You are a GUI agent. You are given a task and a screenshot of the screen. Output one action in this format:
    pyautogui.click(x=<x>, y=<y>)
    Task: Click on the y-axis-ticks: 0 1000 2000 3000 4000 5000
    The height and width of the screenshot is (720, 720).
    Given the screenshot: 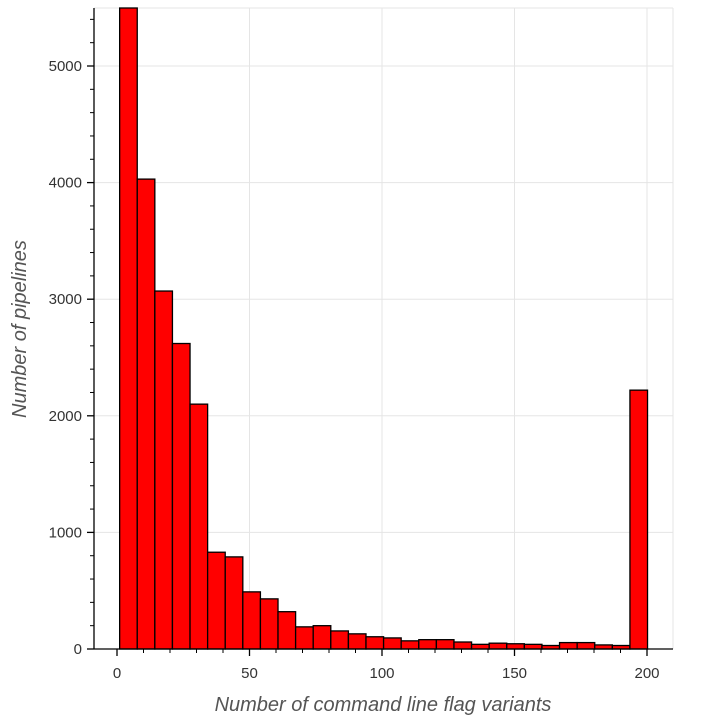 What is the action you would take?
    pyautogui.click(x=71, y=338)
    